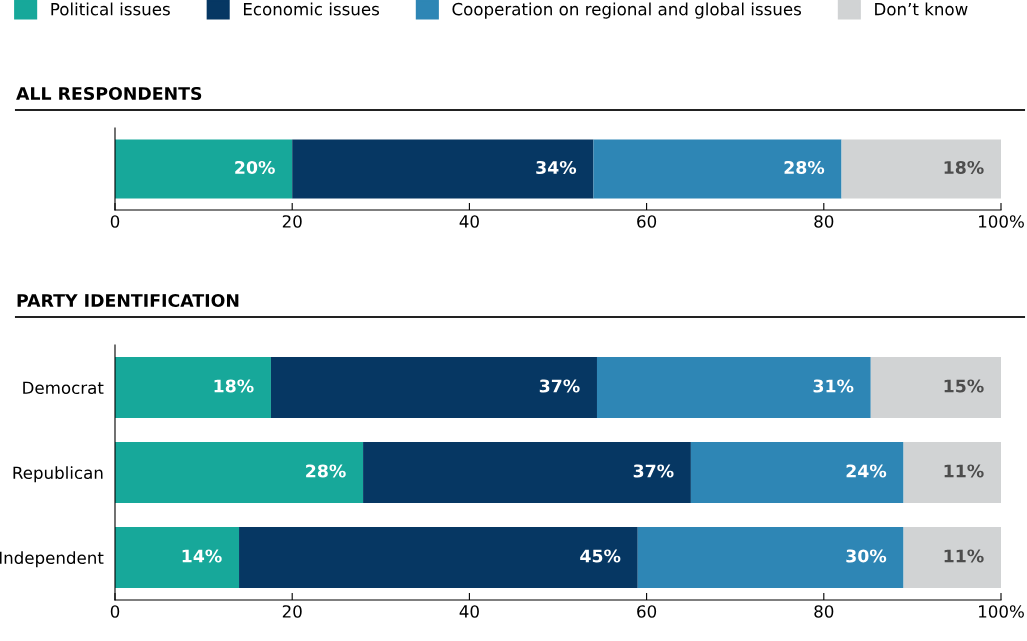 The width and height of the screenshot is (1027, 641). What do you see at coordinates (921, 9) in the screenshot?
I see `legend-label: Don’t know` at bounding box center [921, 9].